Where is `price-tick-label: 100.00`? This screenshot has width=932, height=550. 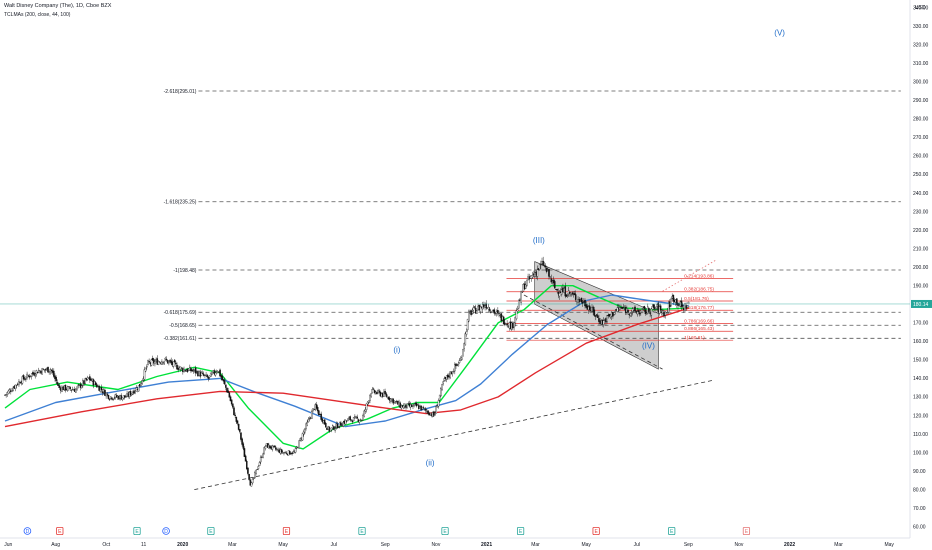
price-tick-label: 100.00 is located at coordinates (921, 453).